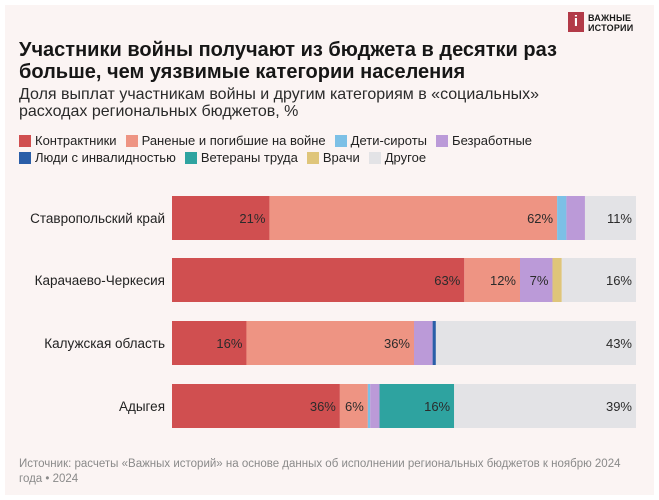  Describe the element at coordinates (233, 140) in the screenshot. I see `legend-label: Раненые и погибшие на войне` at that location.